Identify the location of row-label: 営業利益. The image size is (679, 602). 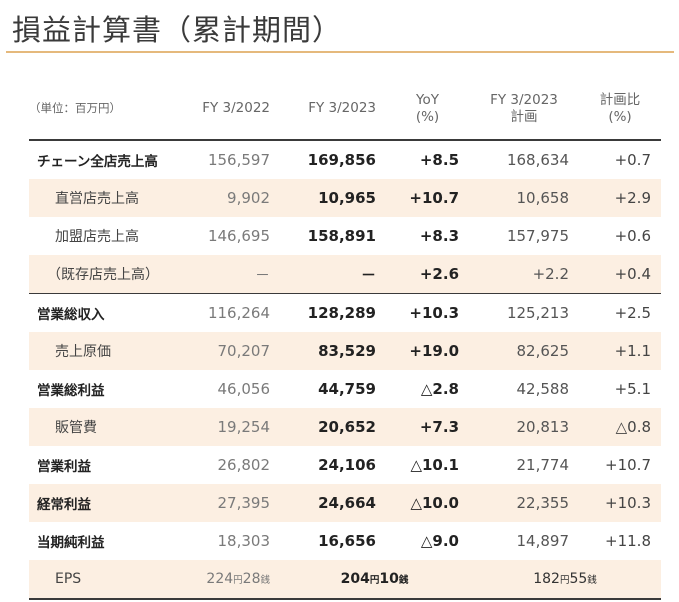
(64, 467).